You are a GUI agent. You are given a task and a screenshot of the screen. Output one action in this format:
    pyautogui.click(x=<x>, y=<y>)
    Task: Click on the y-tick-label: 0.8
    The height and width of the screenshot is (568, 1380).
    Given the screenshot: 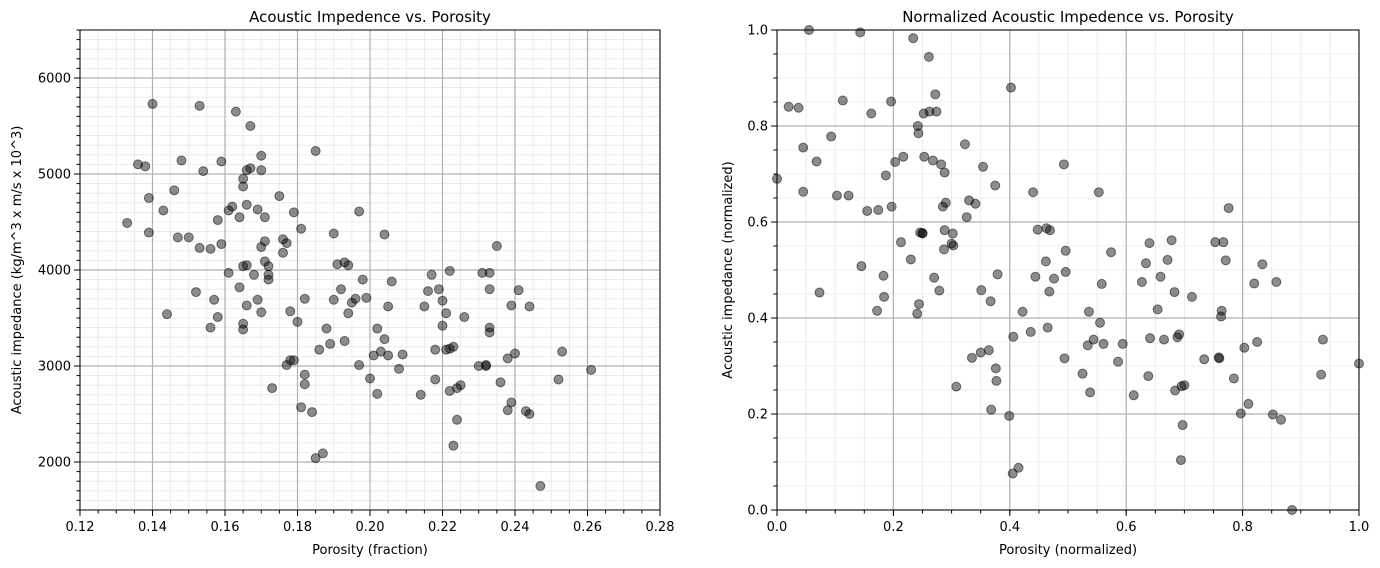 What is the action you would take?
    pyautogui.click(x=757, y=127)
    